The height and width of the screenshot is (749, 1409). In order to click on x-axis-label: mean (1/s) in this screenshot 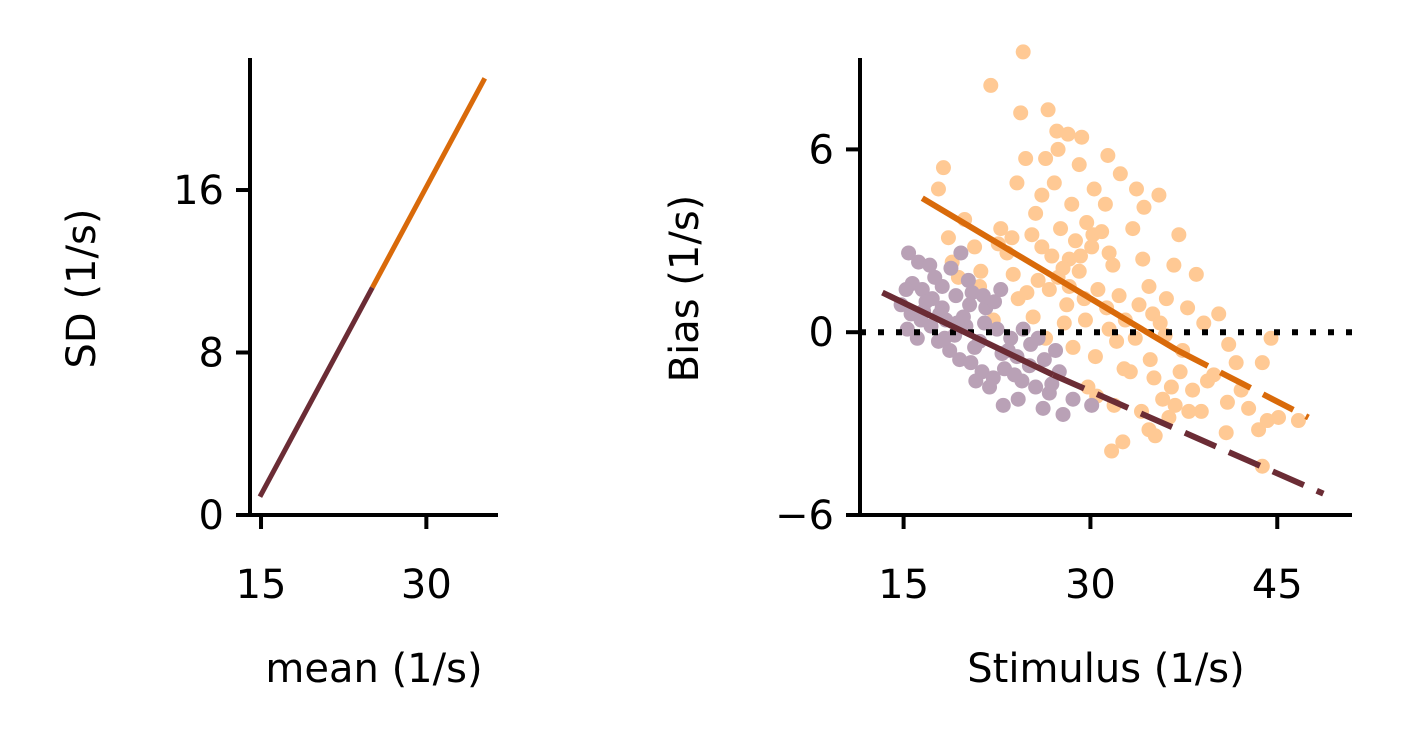, I will do `click(373, 669)`.